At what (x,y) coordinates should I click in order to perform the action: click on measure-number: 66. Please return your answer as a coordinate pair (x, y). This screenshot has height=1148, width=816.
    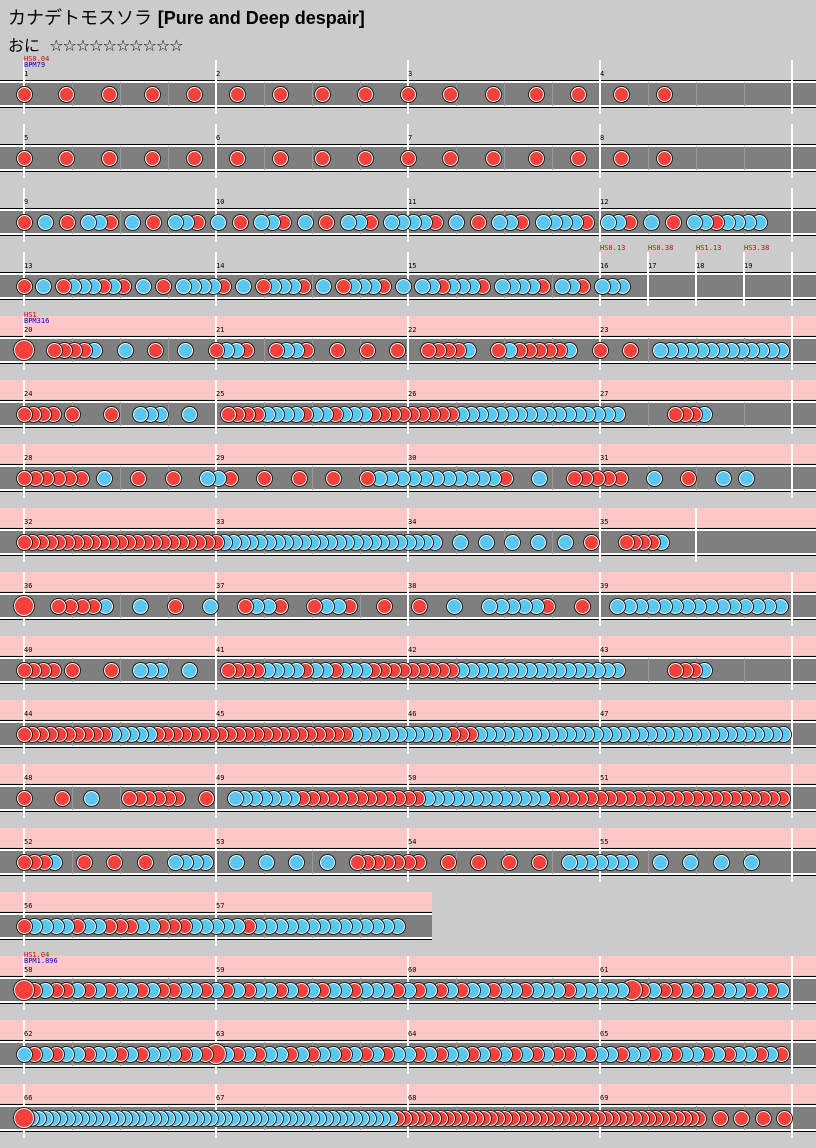
    Looking at the image, I should click on (28, 1098).